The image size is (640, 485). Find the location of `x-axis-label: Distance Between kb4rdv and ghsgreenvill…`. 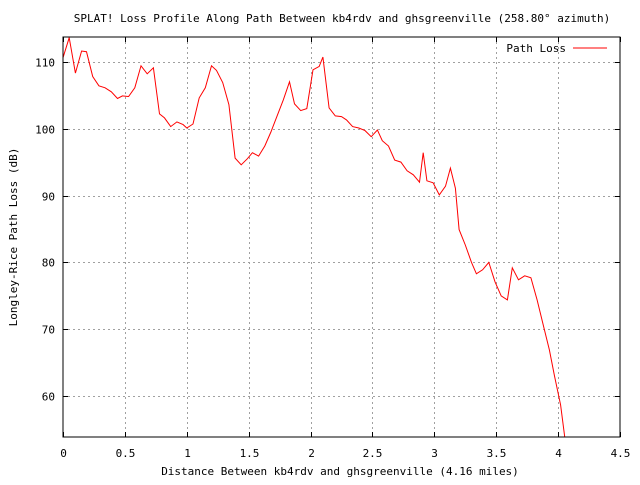

x-axis-label: Distance Between kb4rdv and ghsgreenvill… is located at coordinates (340, 471).